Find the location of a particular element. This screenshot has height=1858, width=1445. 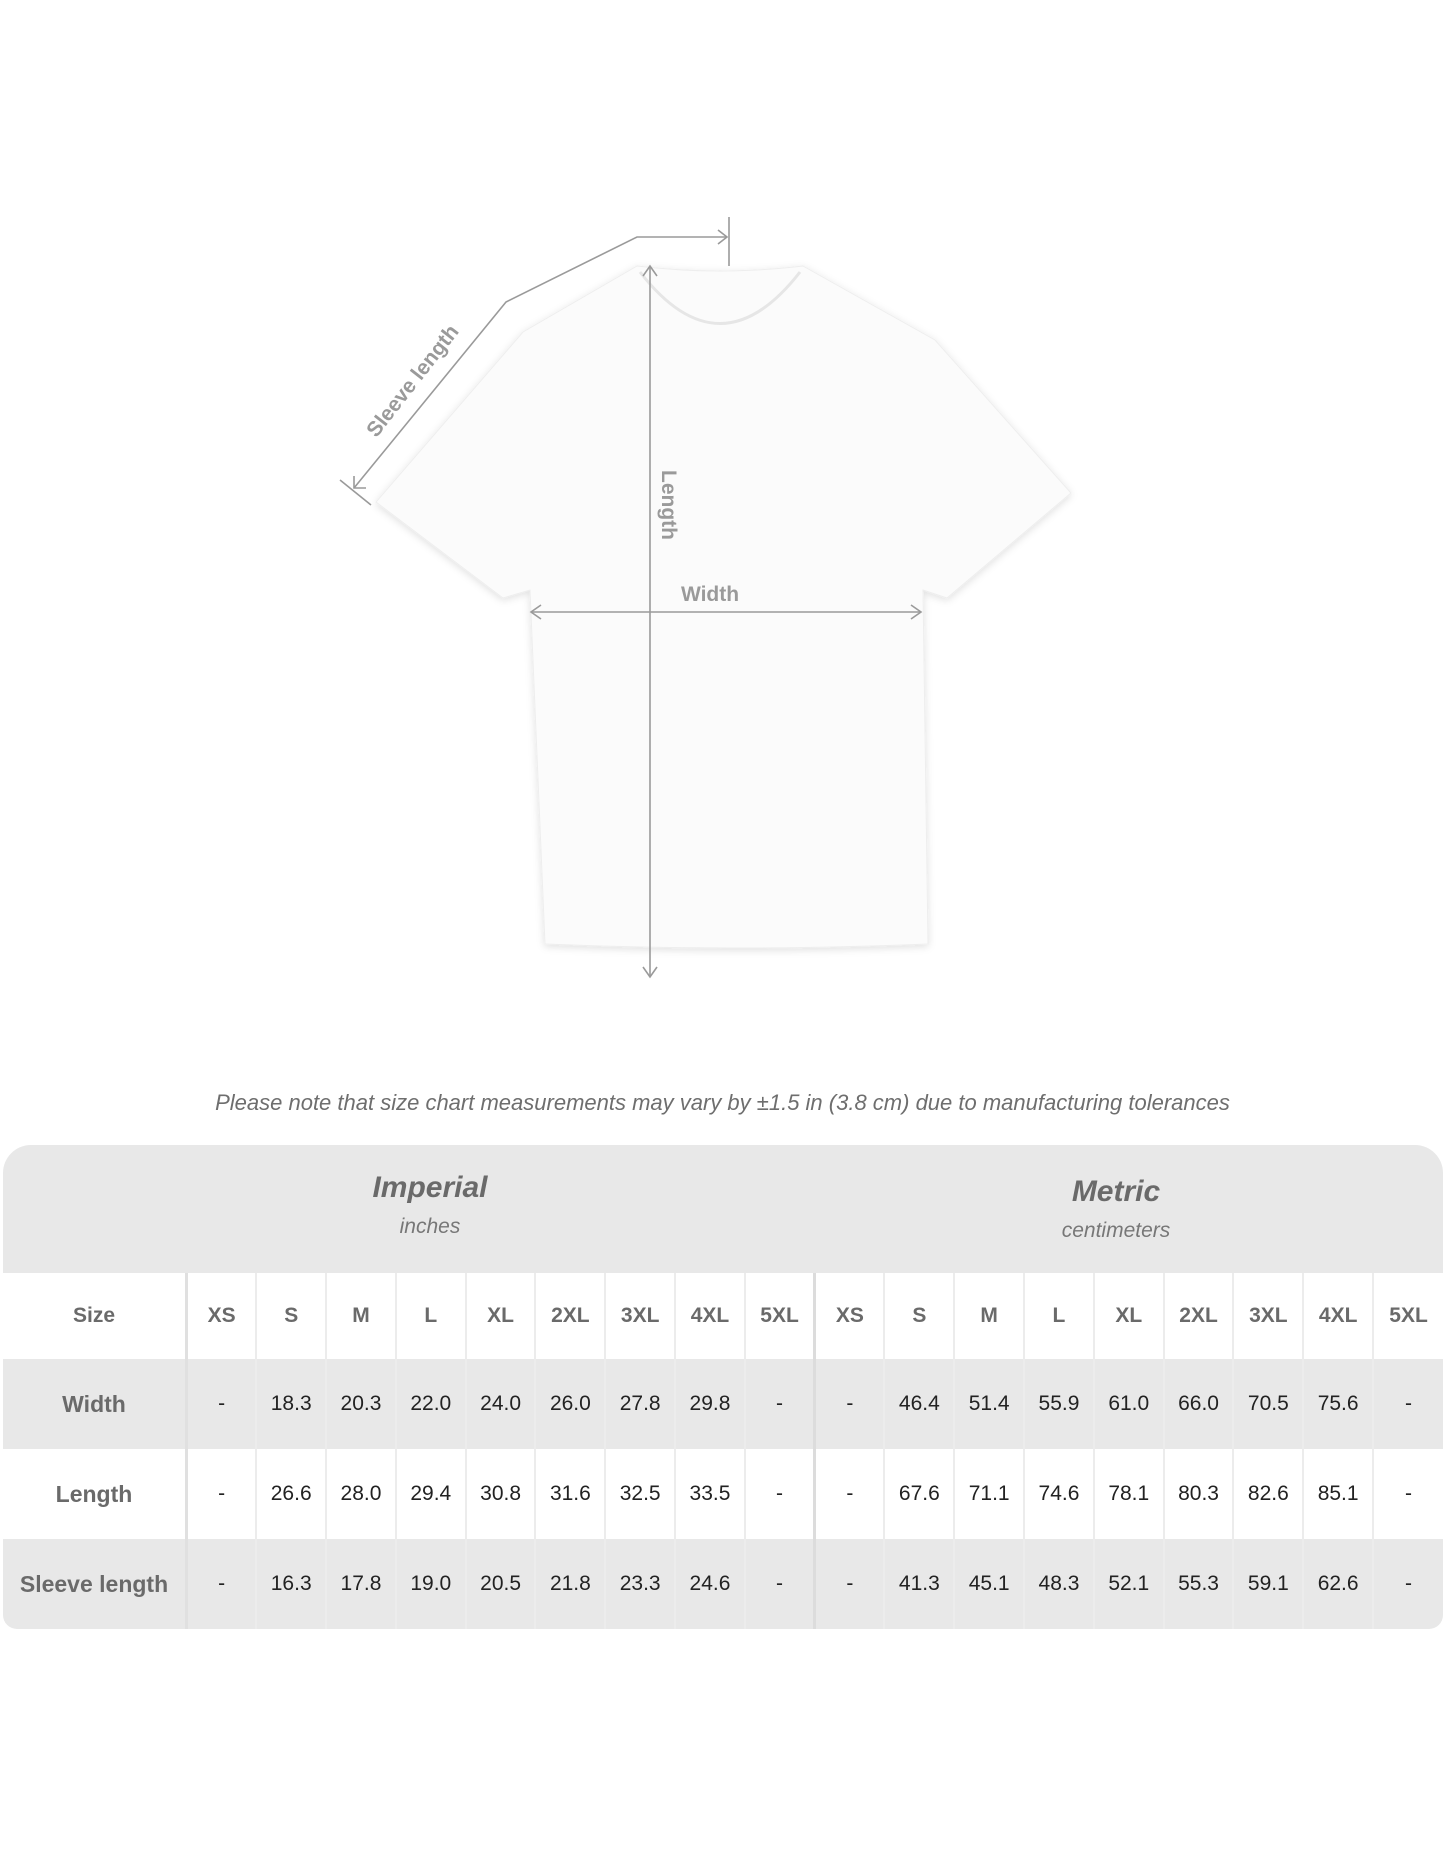

metric-size-header: XL is located at coordinates (1128, 1316).